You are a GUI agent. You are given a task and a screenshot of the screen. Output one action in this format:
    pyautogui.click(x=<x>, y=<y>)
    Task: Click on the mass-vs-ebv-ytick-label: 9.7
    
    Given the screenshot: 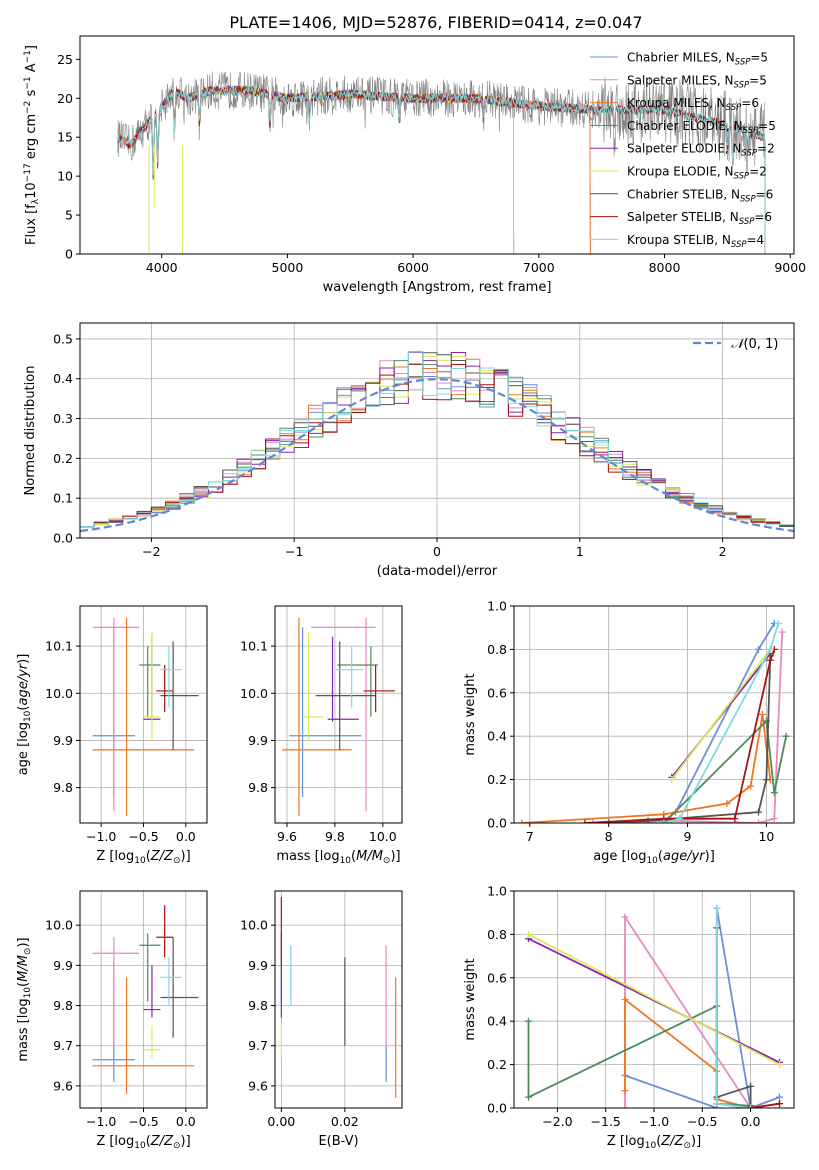 What is the action you would take?
    pyautogui.click(x=258, y=1045)
    